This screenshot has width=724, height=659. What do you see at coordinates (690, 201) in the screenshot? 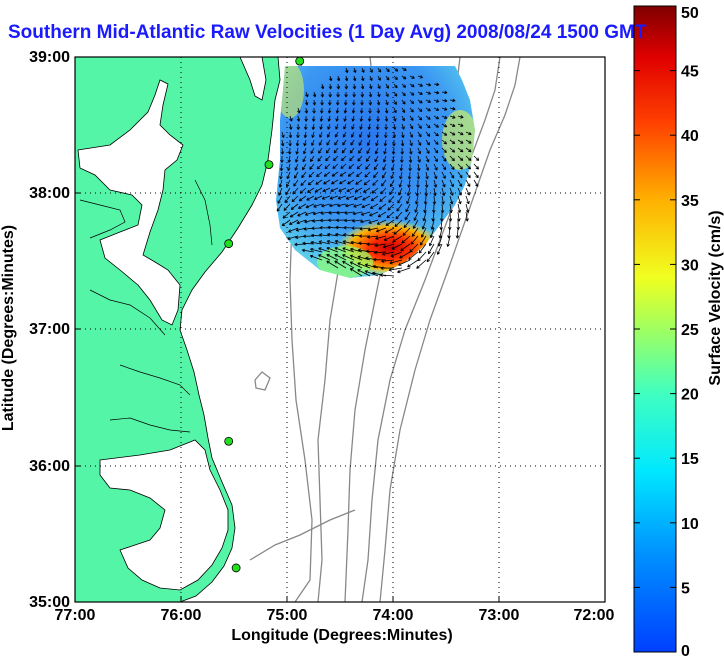
I see `colorbar-tick-label: 35` at bounding box center [690, 201].